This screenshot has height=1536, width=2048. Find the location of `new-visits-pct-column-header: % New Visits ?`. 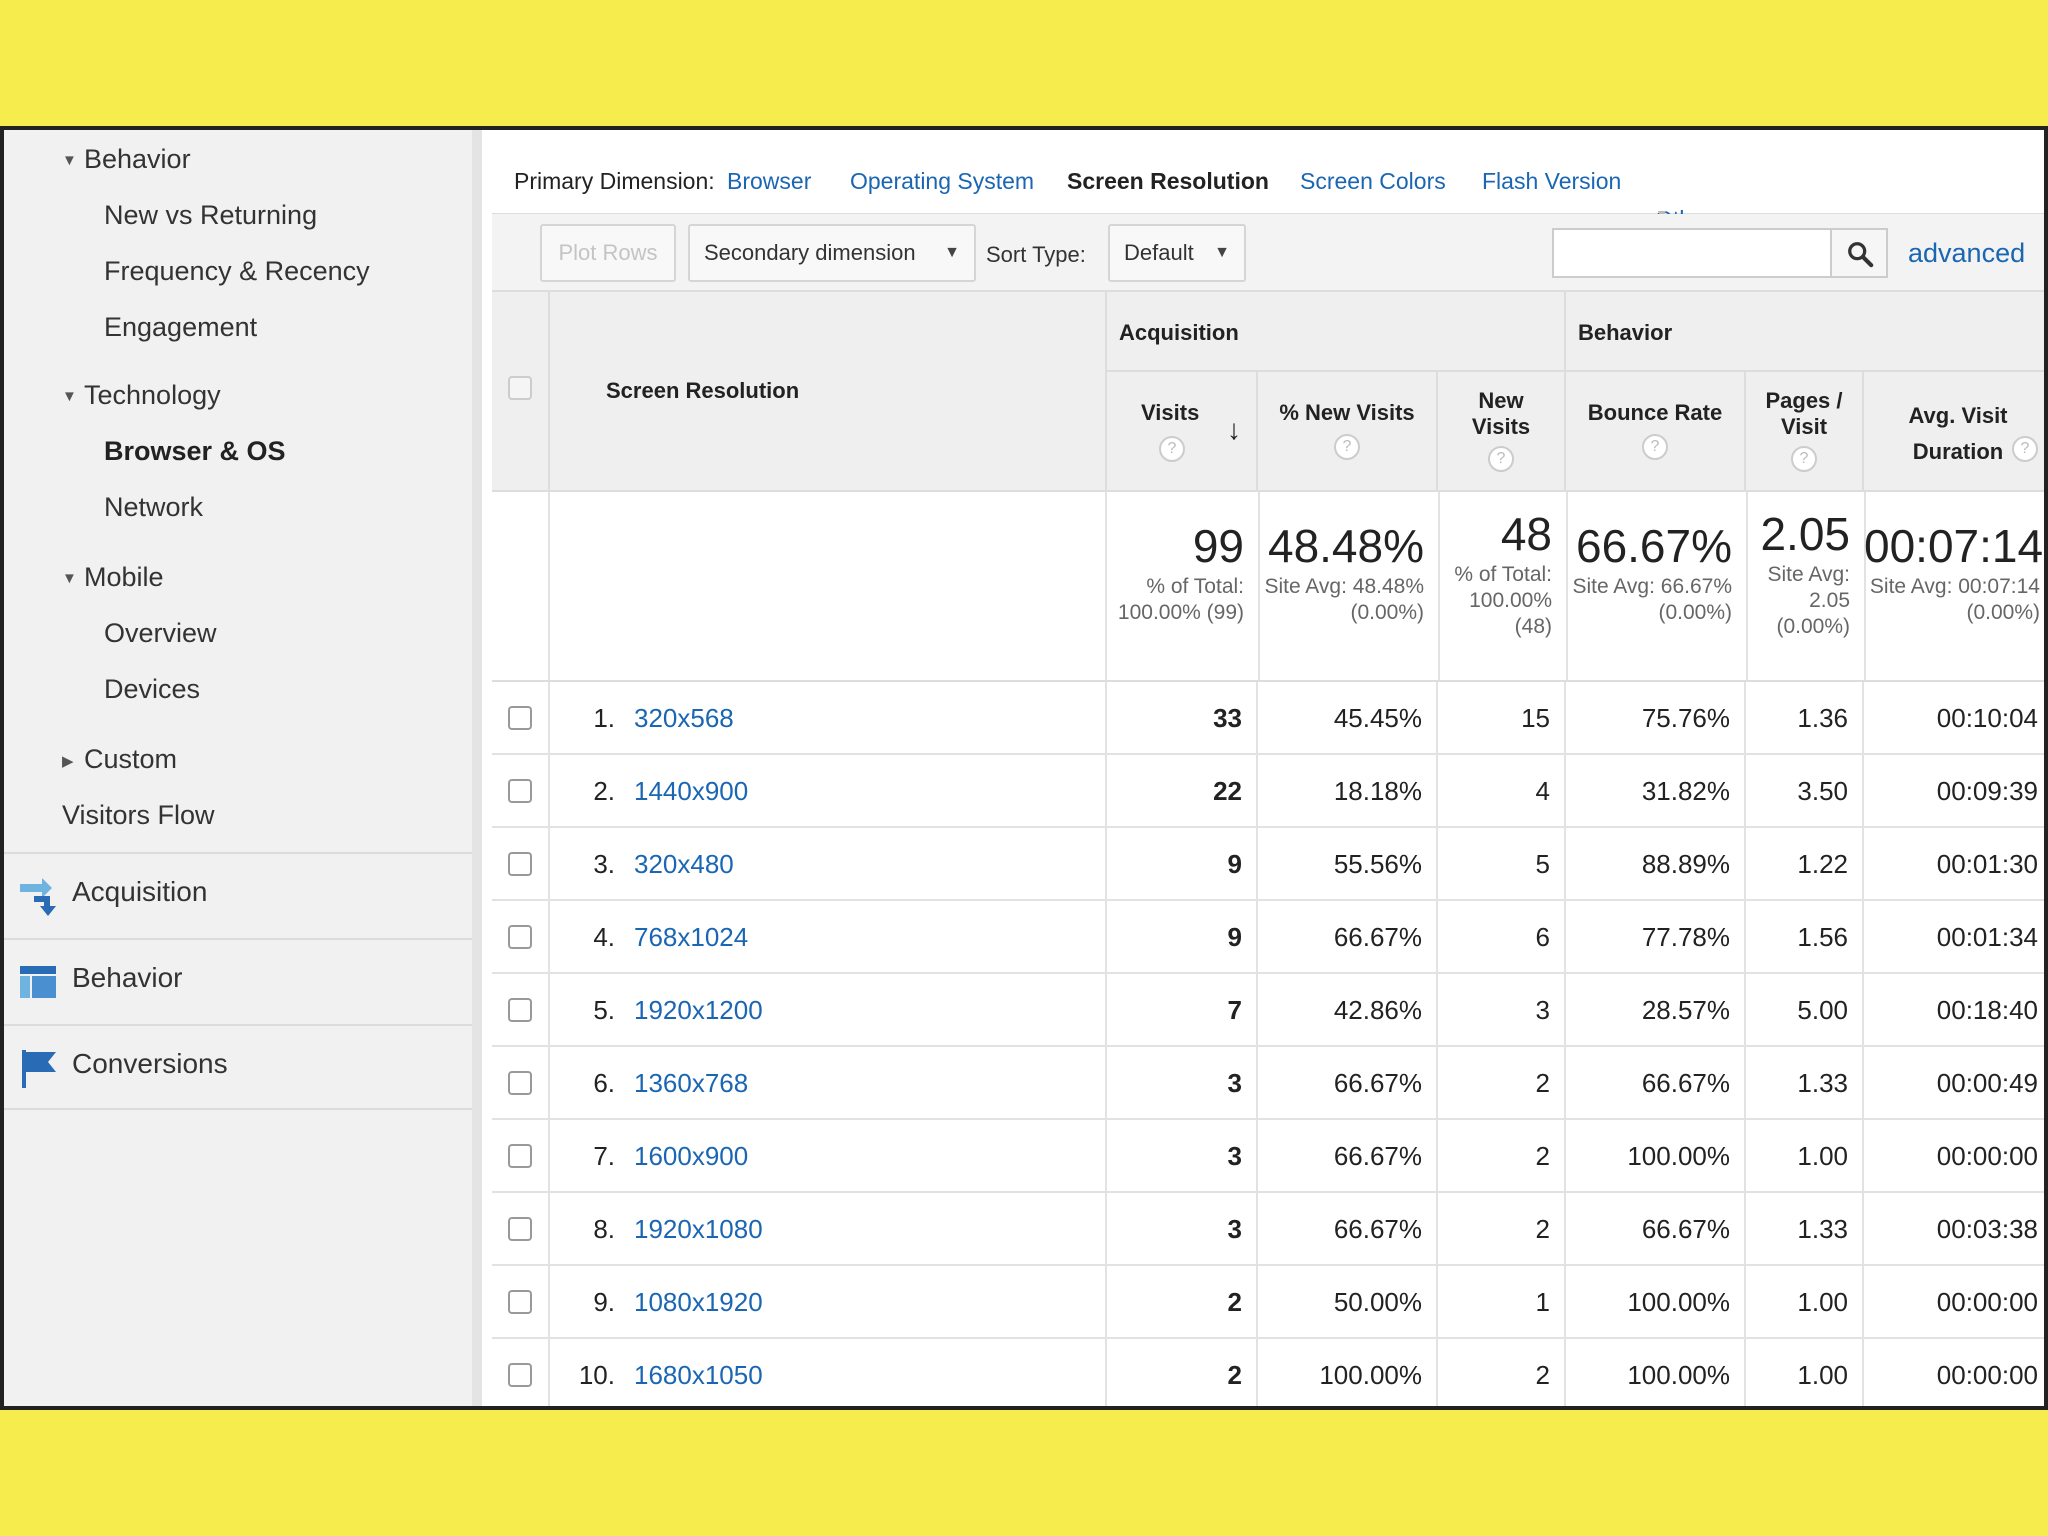

new-visits-pct-column-header: % New Visits ? is located at coordinates (1348, 432).